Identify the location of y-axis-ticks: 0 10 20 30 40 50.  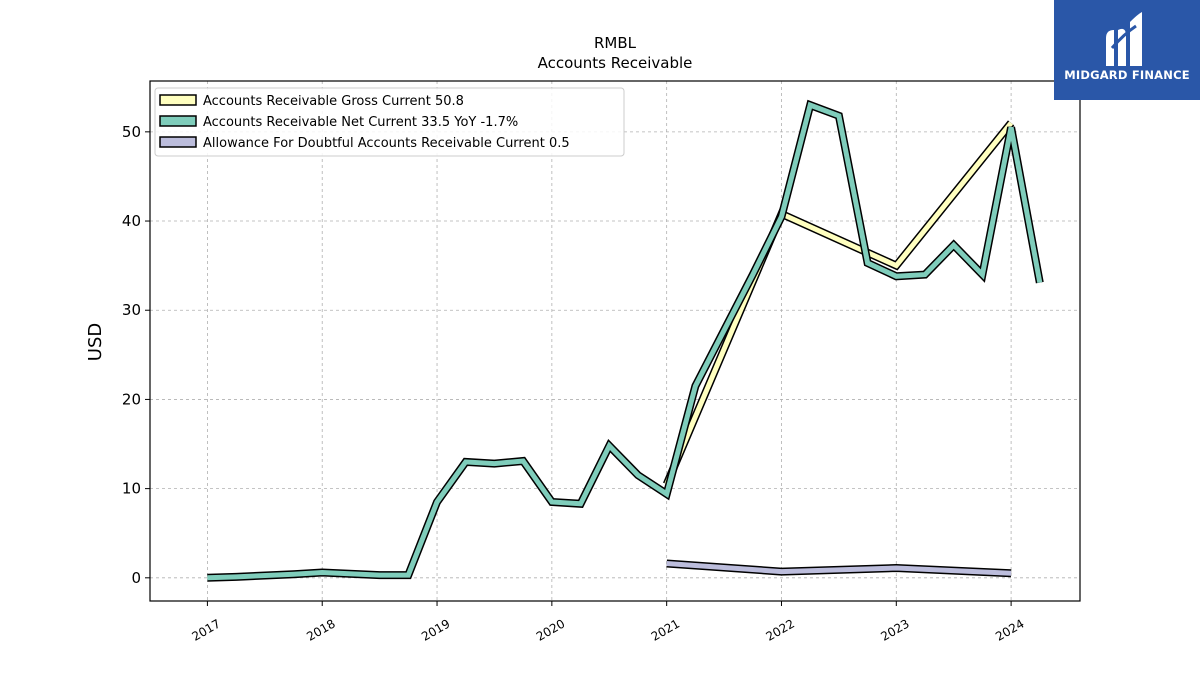
(136, 355).